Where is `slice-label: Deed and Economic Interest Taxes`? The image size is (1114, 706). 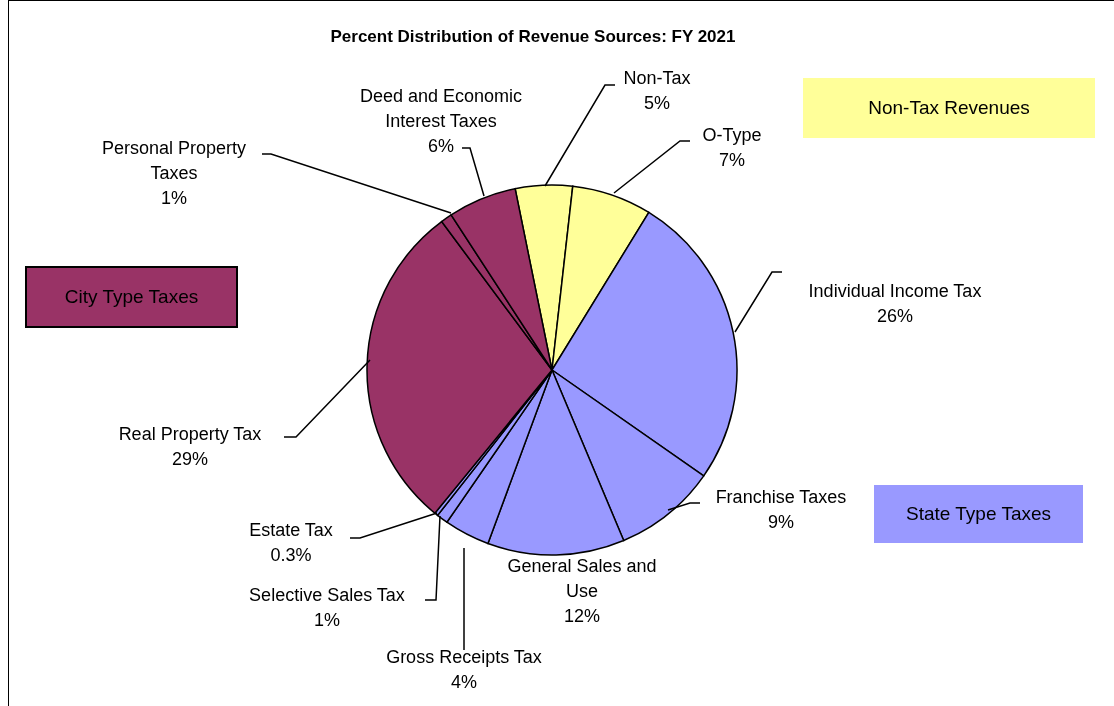
slice-label: Deed and Economic Interest Taxes is located at coordinates (441, 108).